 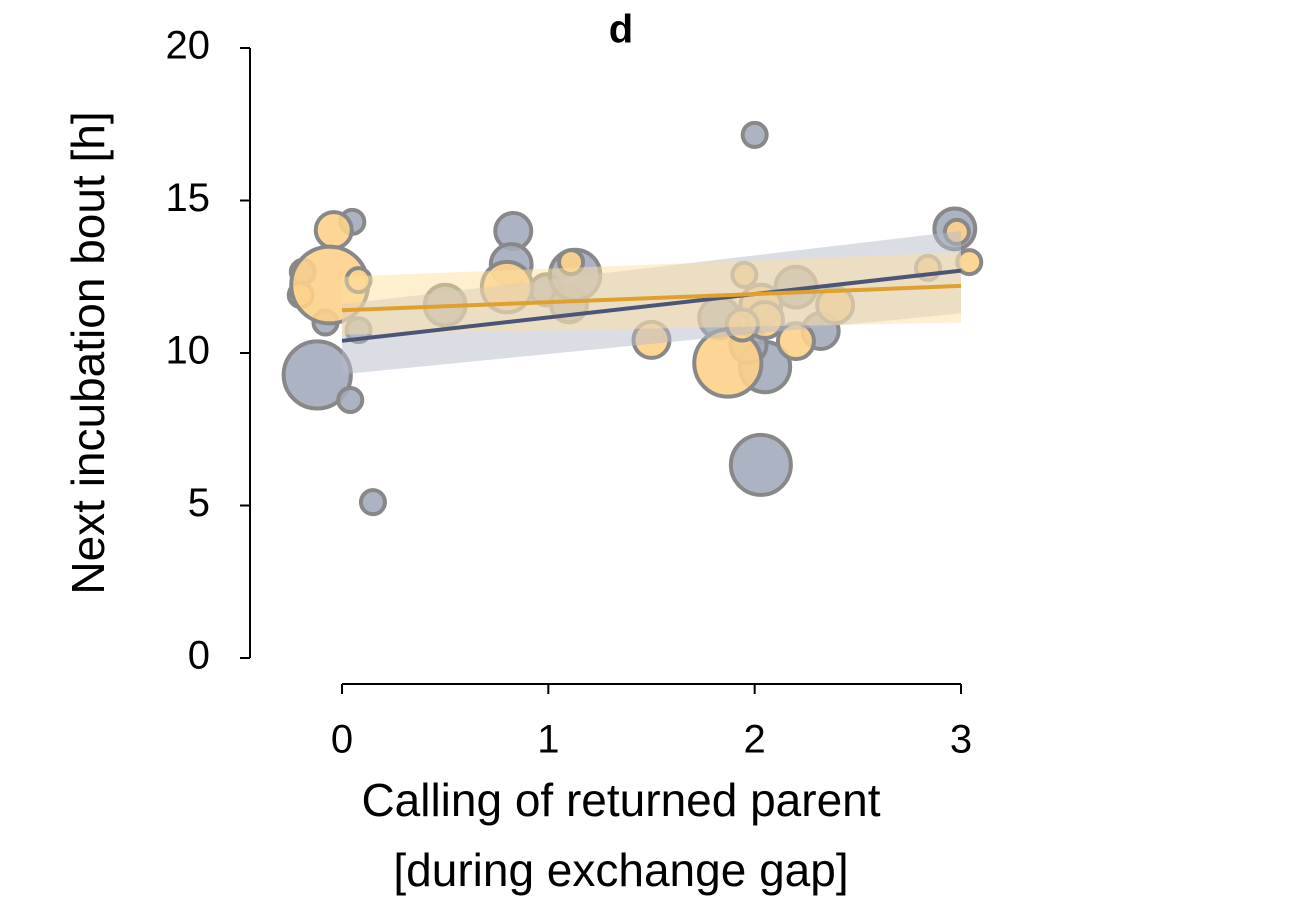 I want to click on x-axis-label: [during exchange gap], so click(x=620, y=870).